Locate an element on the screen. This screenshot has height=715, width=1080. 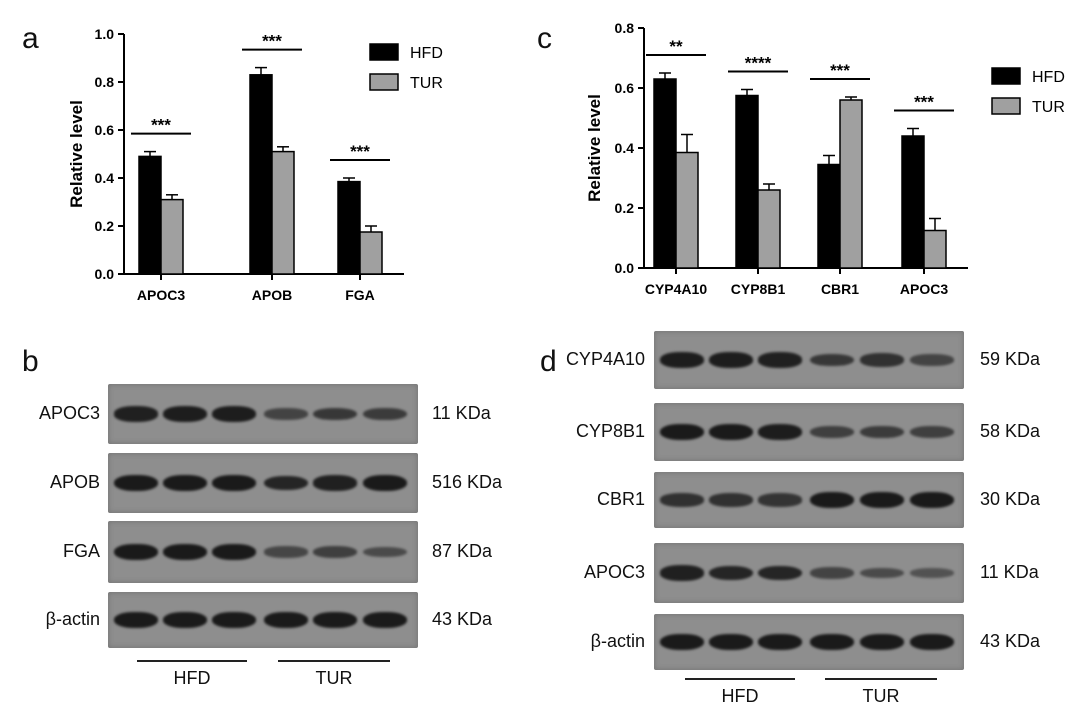
molecular-weight-label: 11 KDa is located at coordinates (1009, 572).